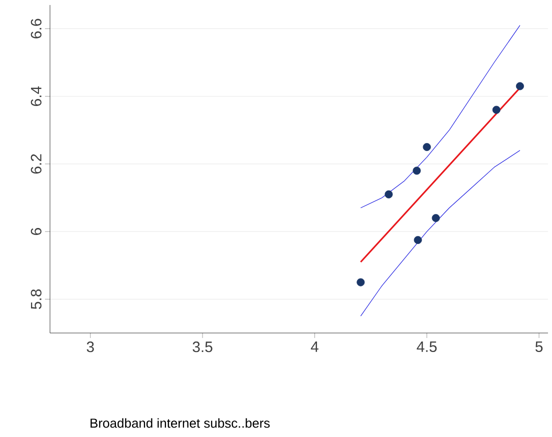 The height and width of the screenshot is (437, 552). Describe the element at coordinates (36, 28) in the screenshot. I see `y-tick-label: 6.6` at that location.